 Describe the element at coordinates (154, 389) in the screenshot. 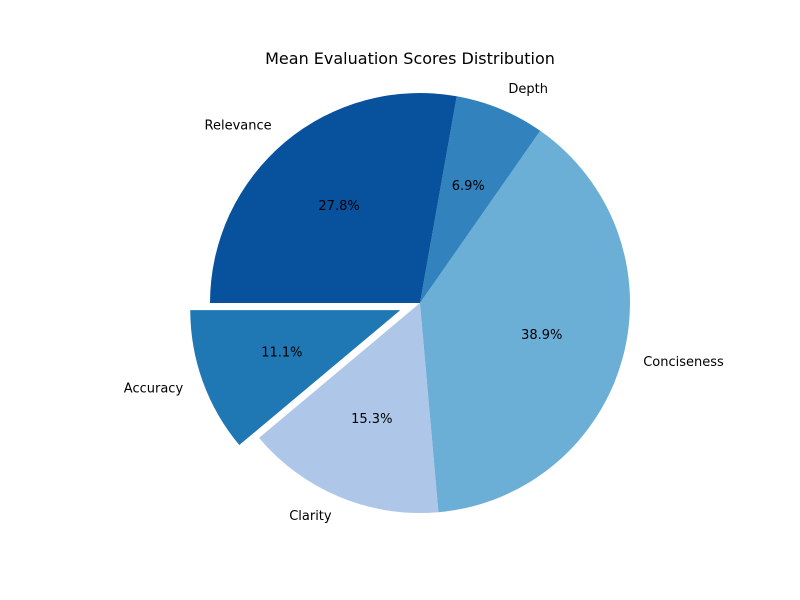

I see `slice-label-accuracy: Accuracy` at that location.